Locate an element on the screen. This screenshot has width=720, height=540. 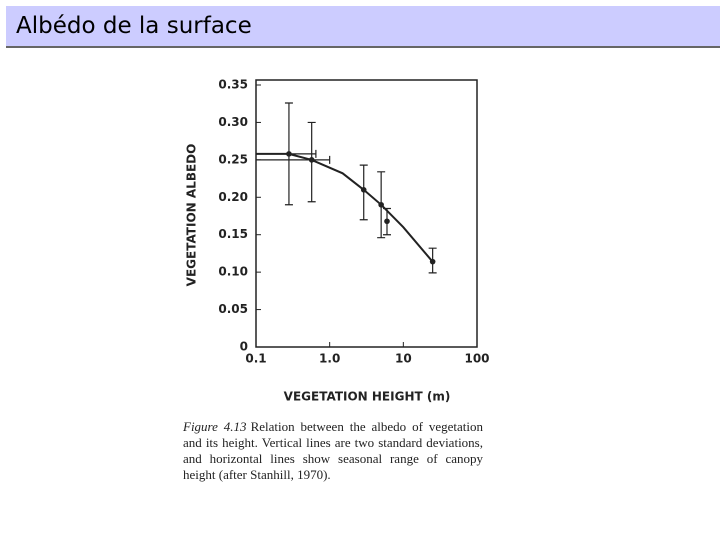
x-tick-label: 0.1 is located at coordinates (255, 359).